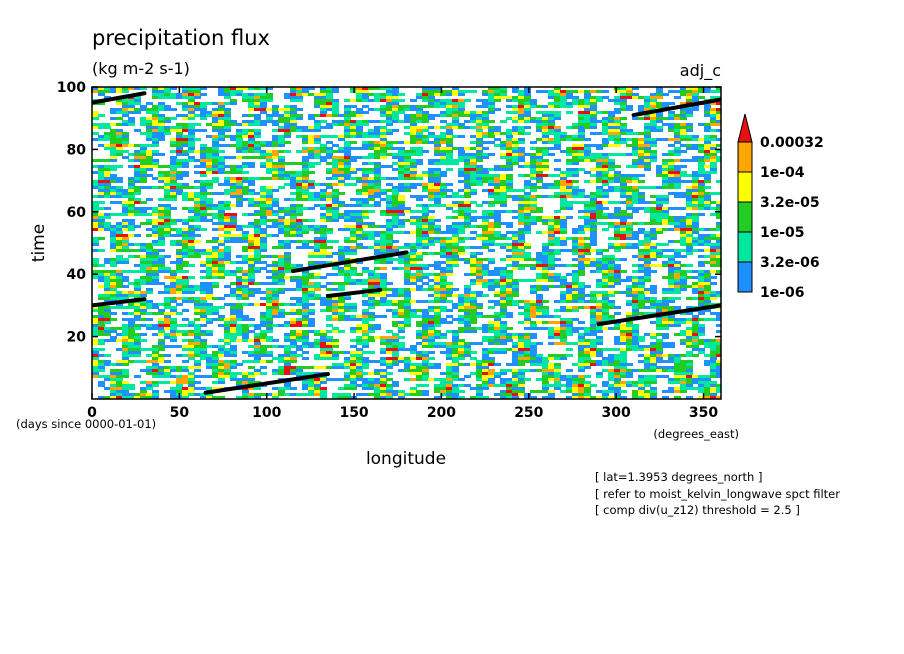  I want to click on y-tick-label: 20, so click(77, 338).